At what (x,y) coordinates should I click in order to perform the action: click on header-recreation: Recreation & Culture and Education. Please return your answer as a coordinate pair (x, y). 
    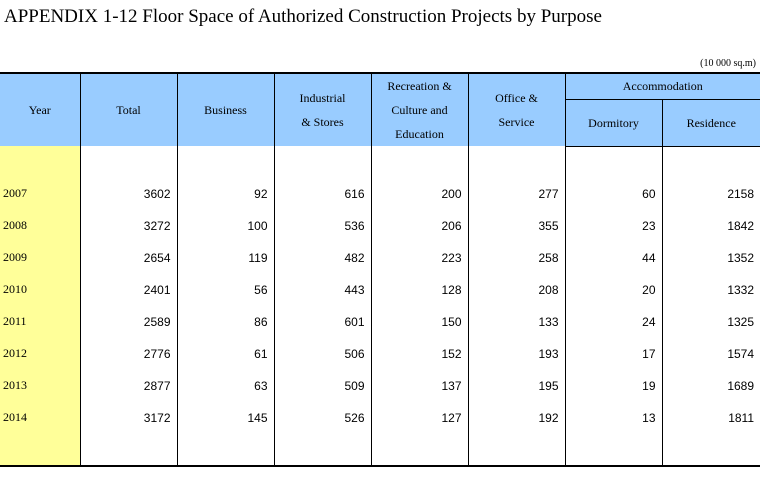
    Looking at the image, I should click on (419, 109).